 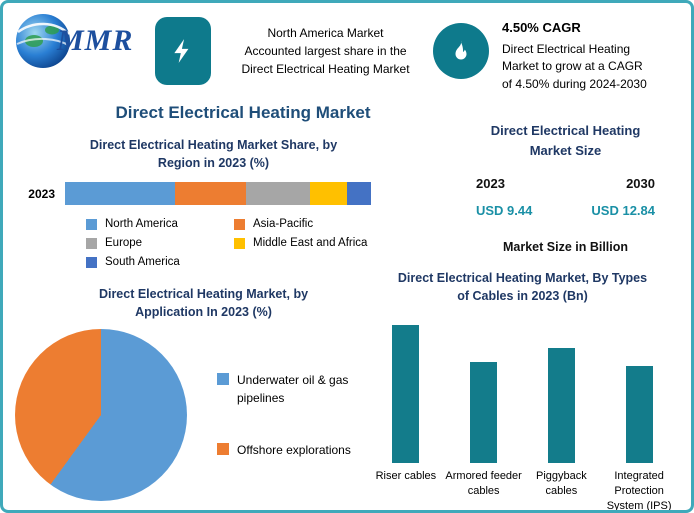 I want to click on legend-label: Asia-Pacific, so click(x=283, y=224).